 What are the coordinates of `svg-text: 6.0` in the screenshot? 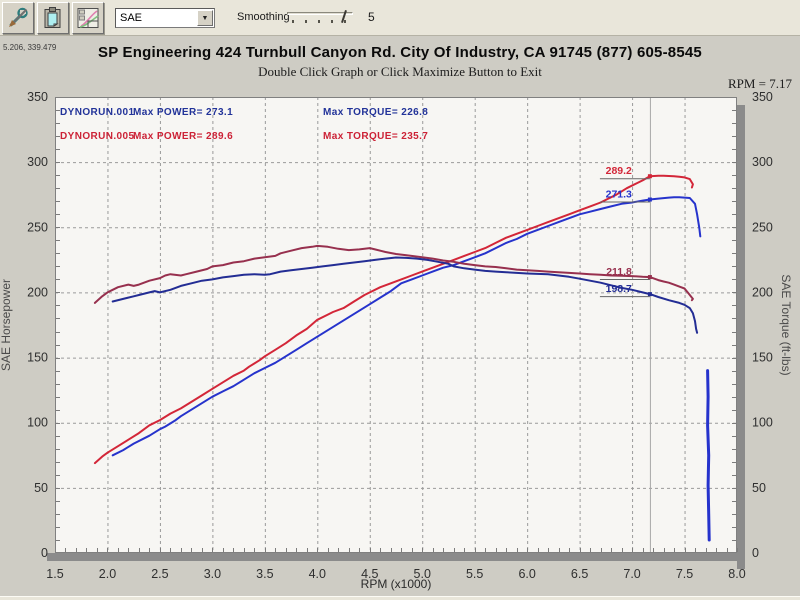 It's located at (526, 574).